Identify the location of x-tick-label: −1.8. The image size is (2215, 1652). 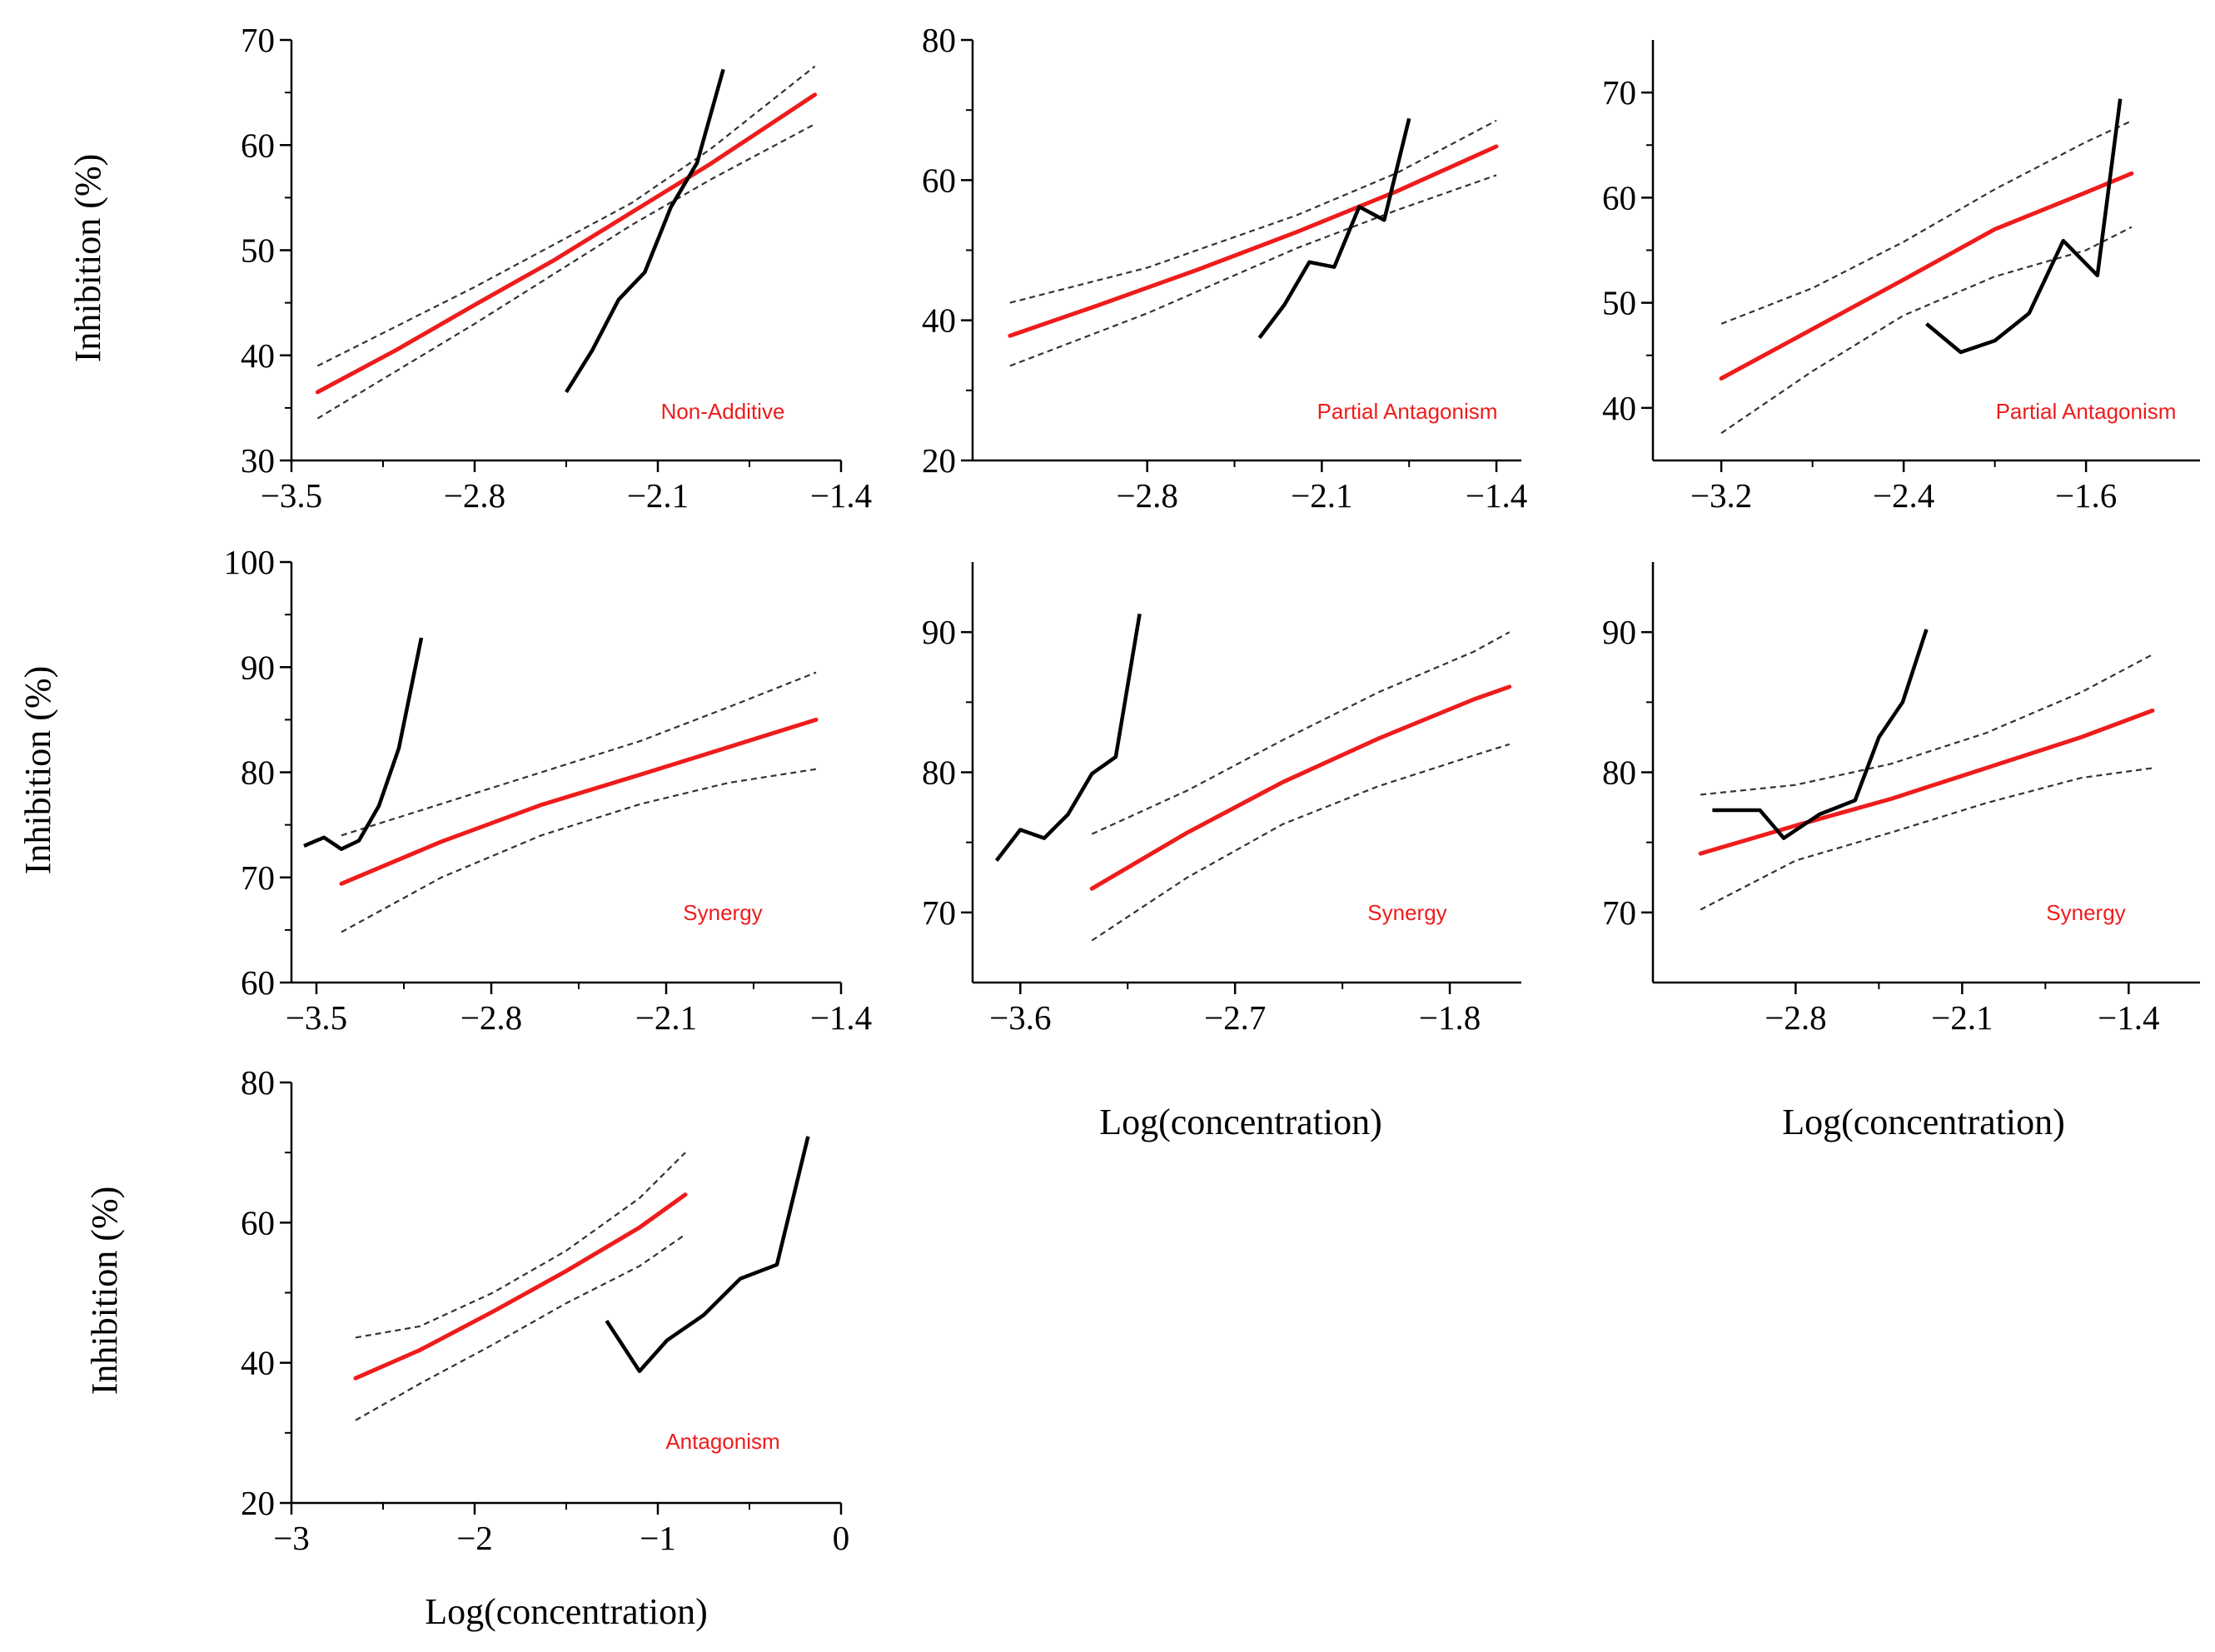
(1450, 1018).